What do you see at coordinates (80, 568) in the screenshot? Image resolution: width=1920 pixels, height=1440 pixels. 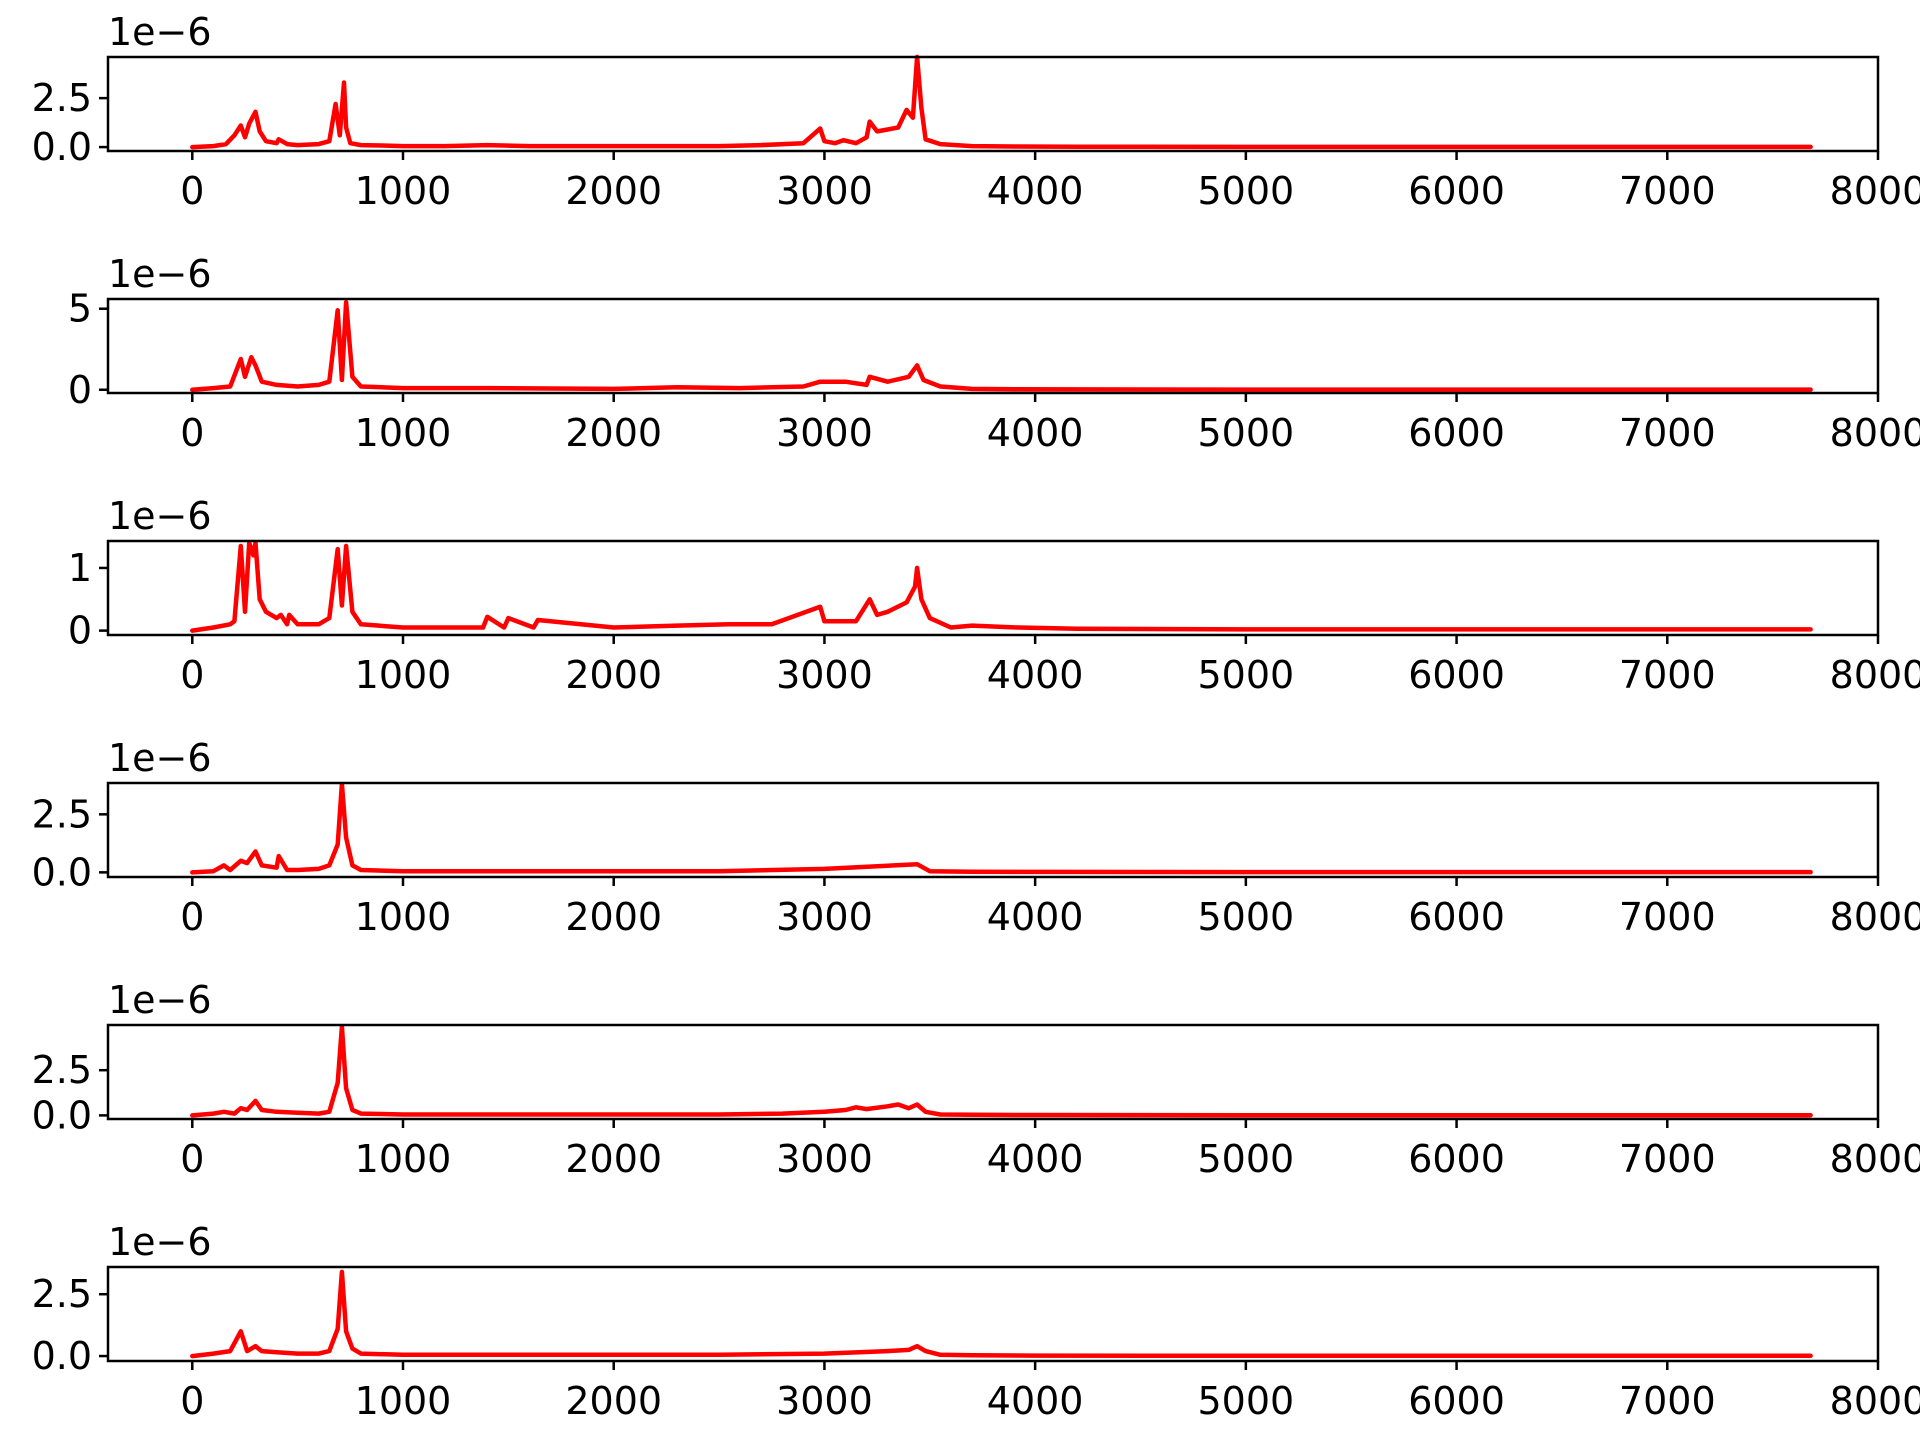 I see `y-tick-label: 1` at bounding box center [80, 568].